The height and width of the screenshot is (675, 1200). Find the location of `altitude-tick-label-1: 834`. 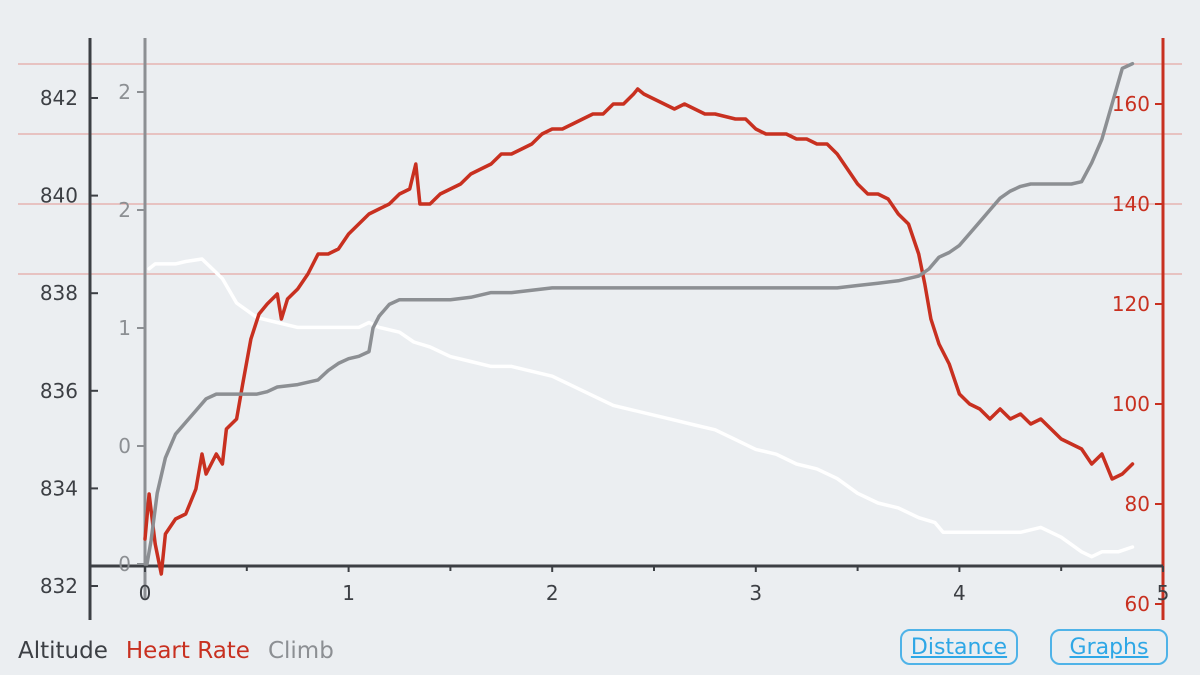

altitude-tick-label-1: 834 is located at coordinates (59, 488).